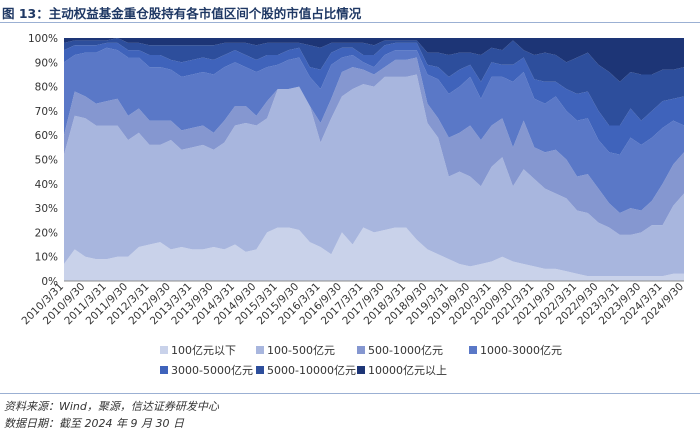  What do you see at coordinates (203, 350) in the screenshot?
I see `legend-label: 100亿元以下` at bounding box center [203, 350].